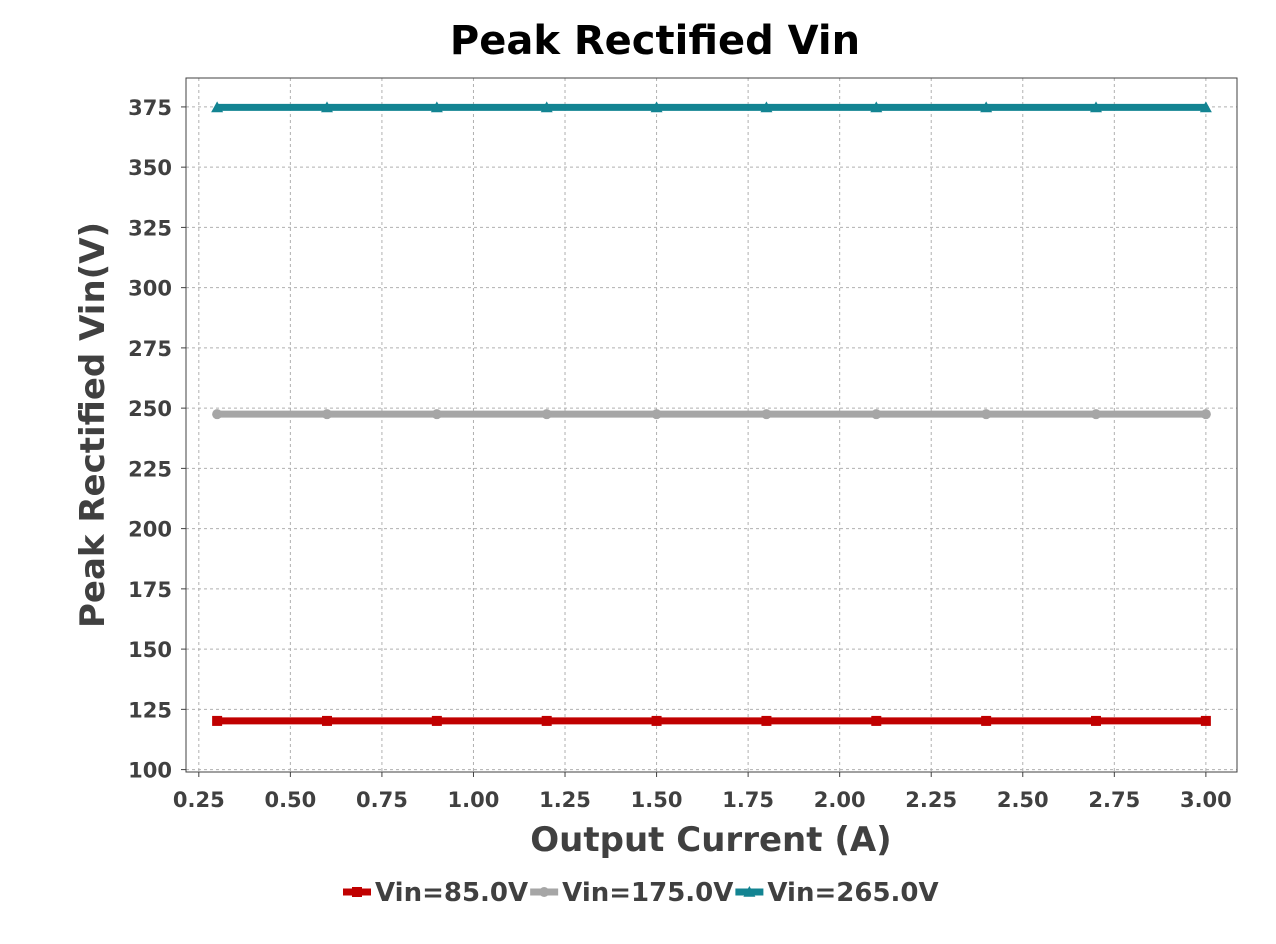  I want to click on y-tick-label: 275, so click(150, 349).